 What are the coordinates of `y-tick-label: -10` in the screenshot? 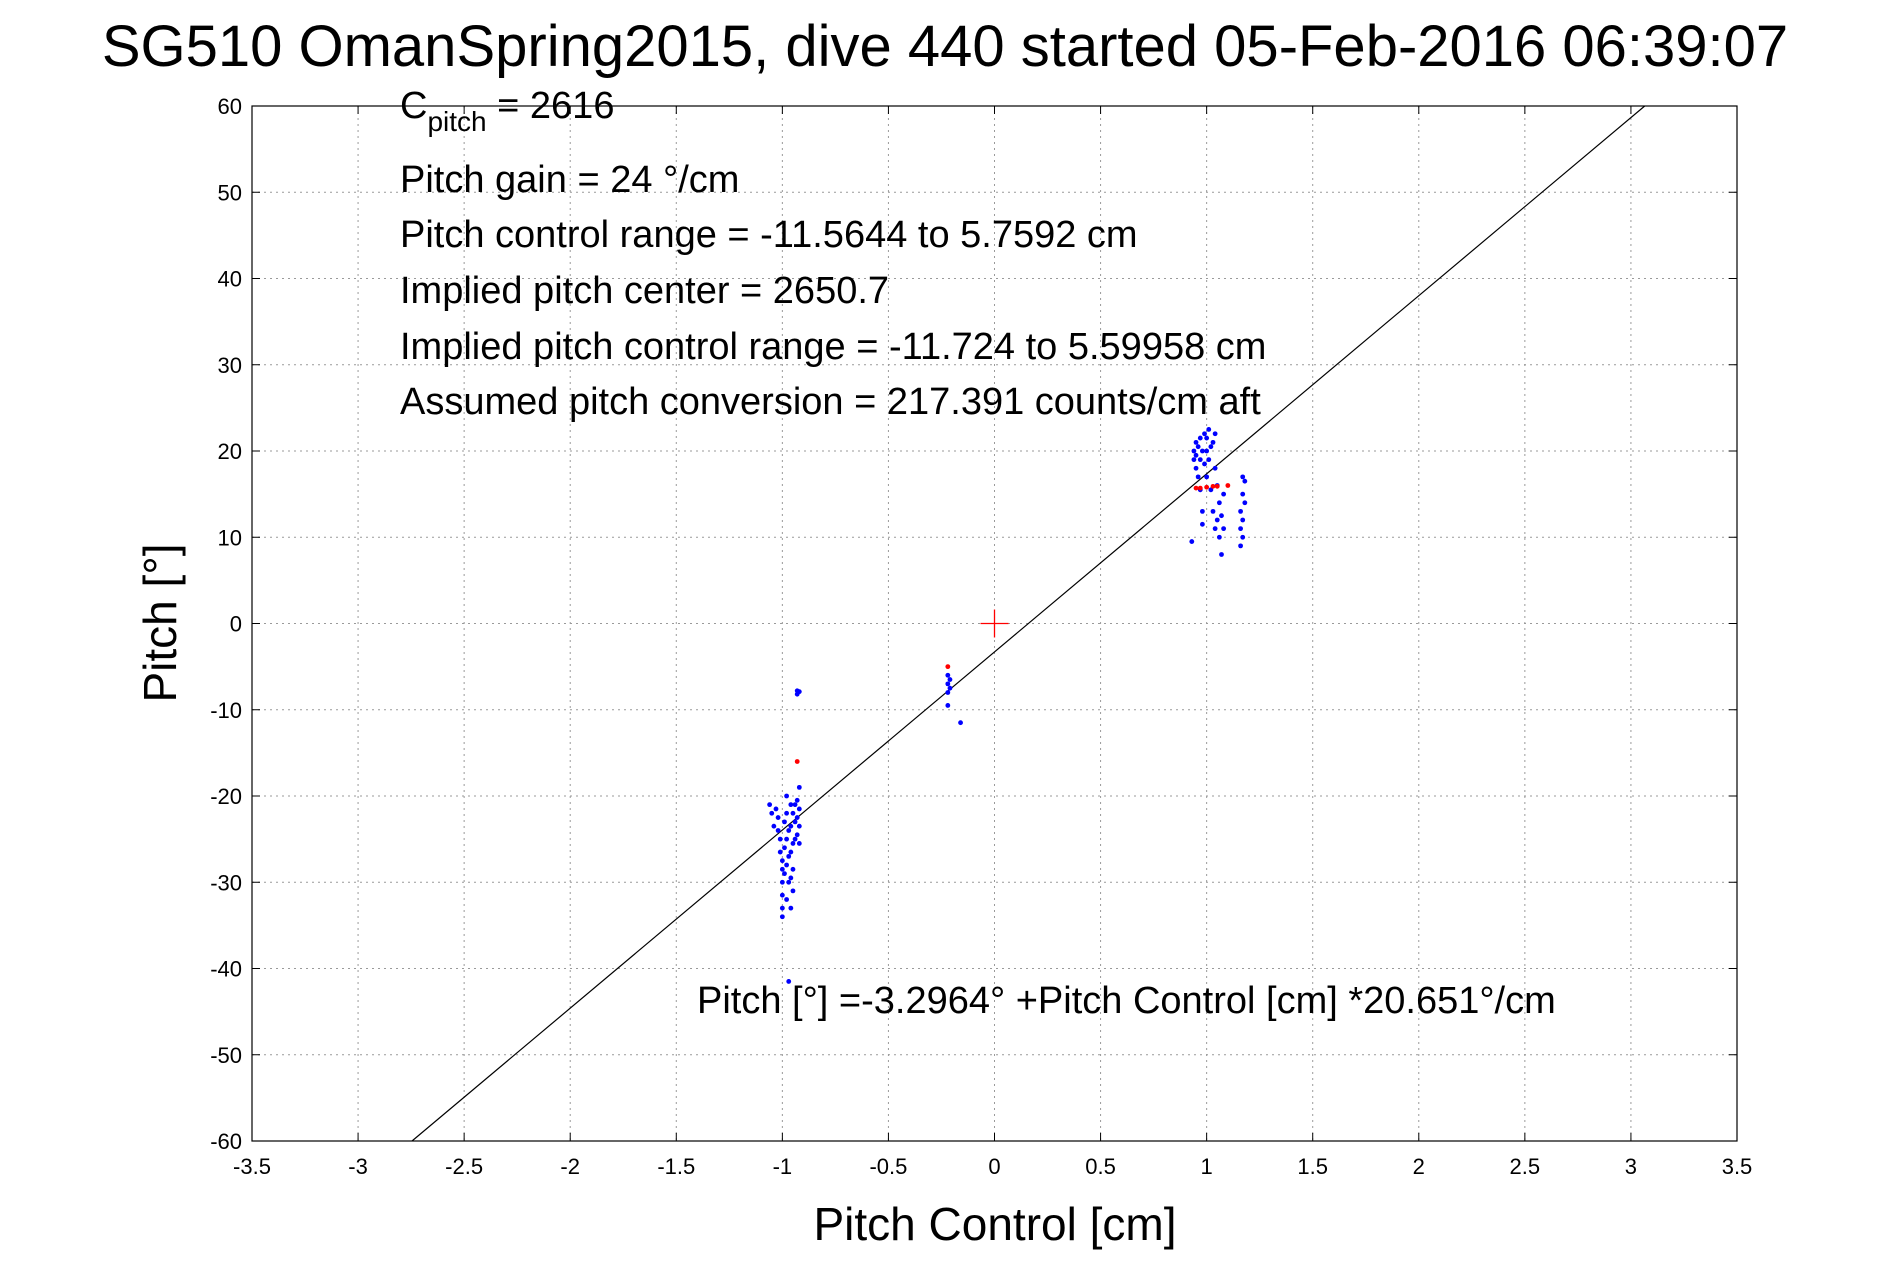 It's located at (226, 710).